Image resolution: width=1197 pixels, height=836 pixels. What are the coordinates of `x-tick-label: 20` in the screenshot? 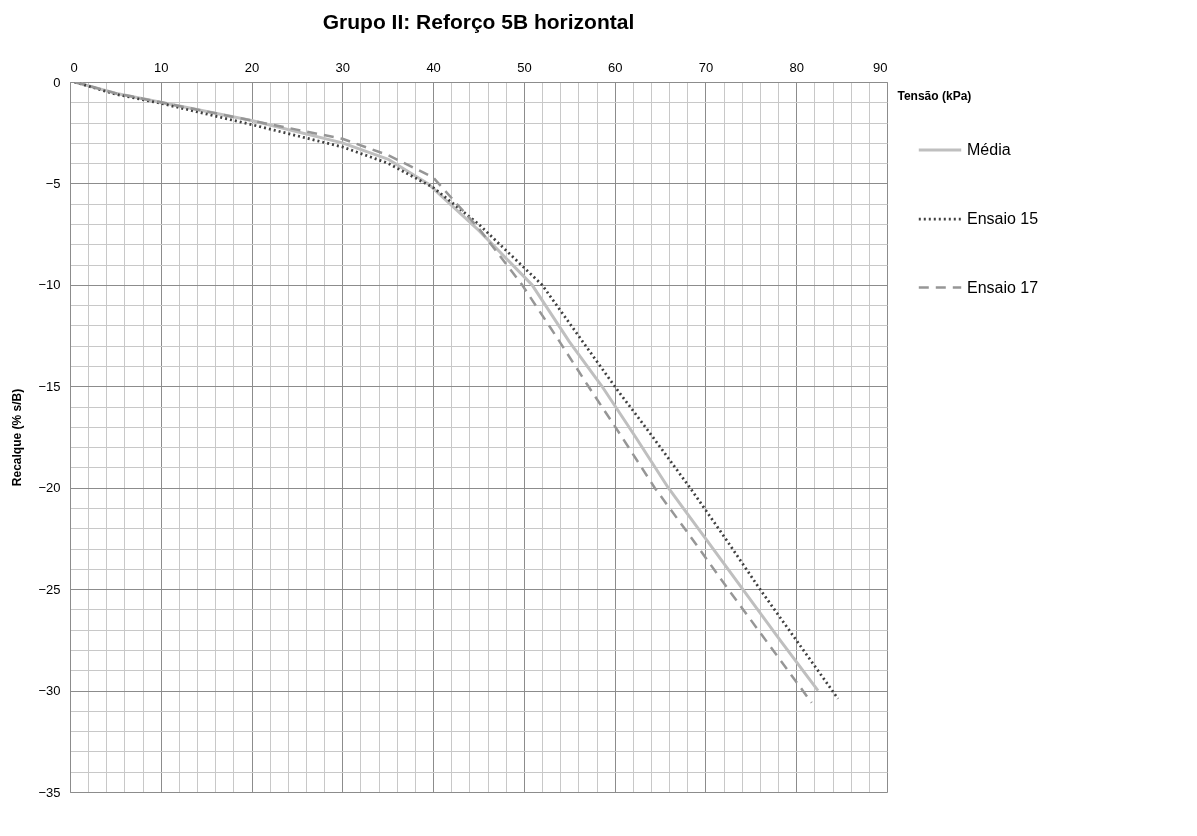 It's located at (252, 67).